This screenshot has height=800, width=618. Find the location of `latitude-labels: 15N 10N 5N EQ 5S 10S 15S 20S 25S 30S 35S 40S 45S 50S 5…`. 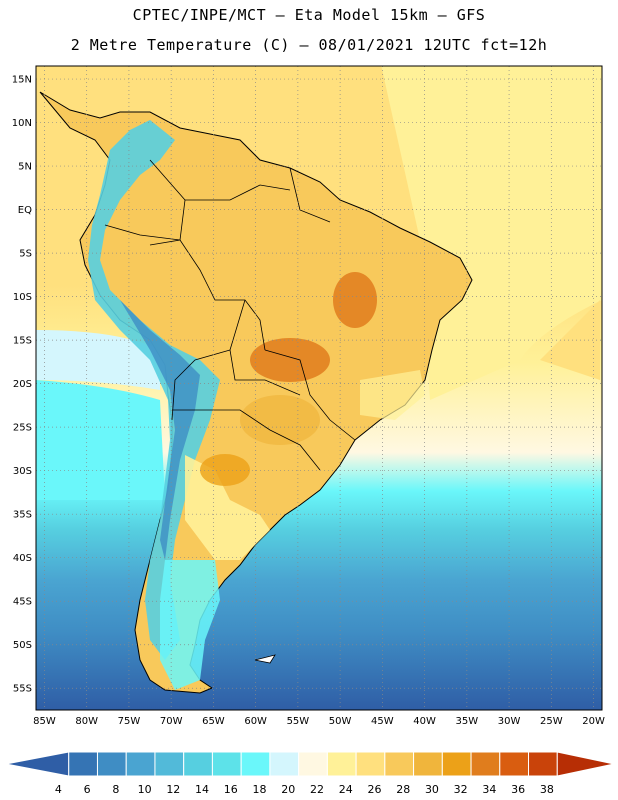

latitude-labels: 15N 10N 5N EQ 5S 10S 15S 20S 25S 30S 35S 40S 45S 50S 5… is located at coordinates (22, 385).